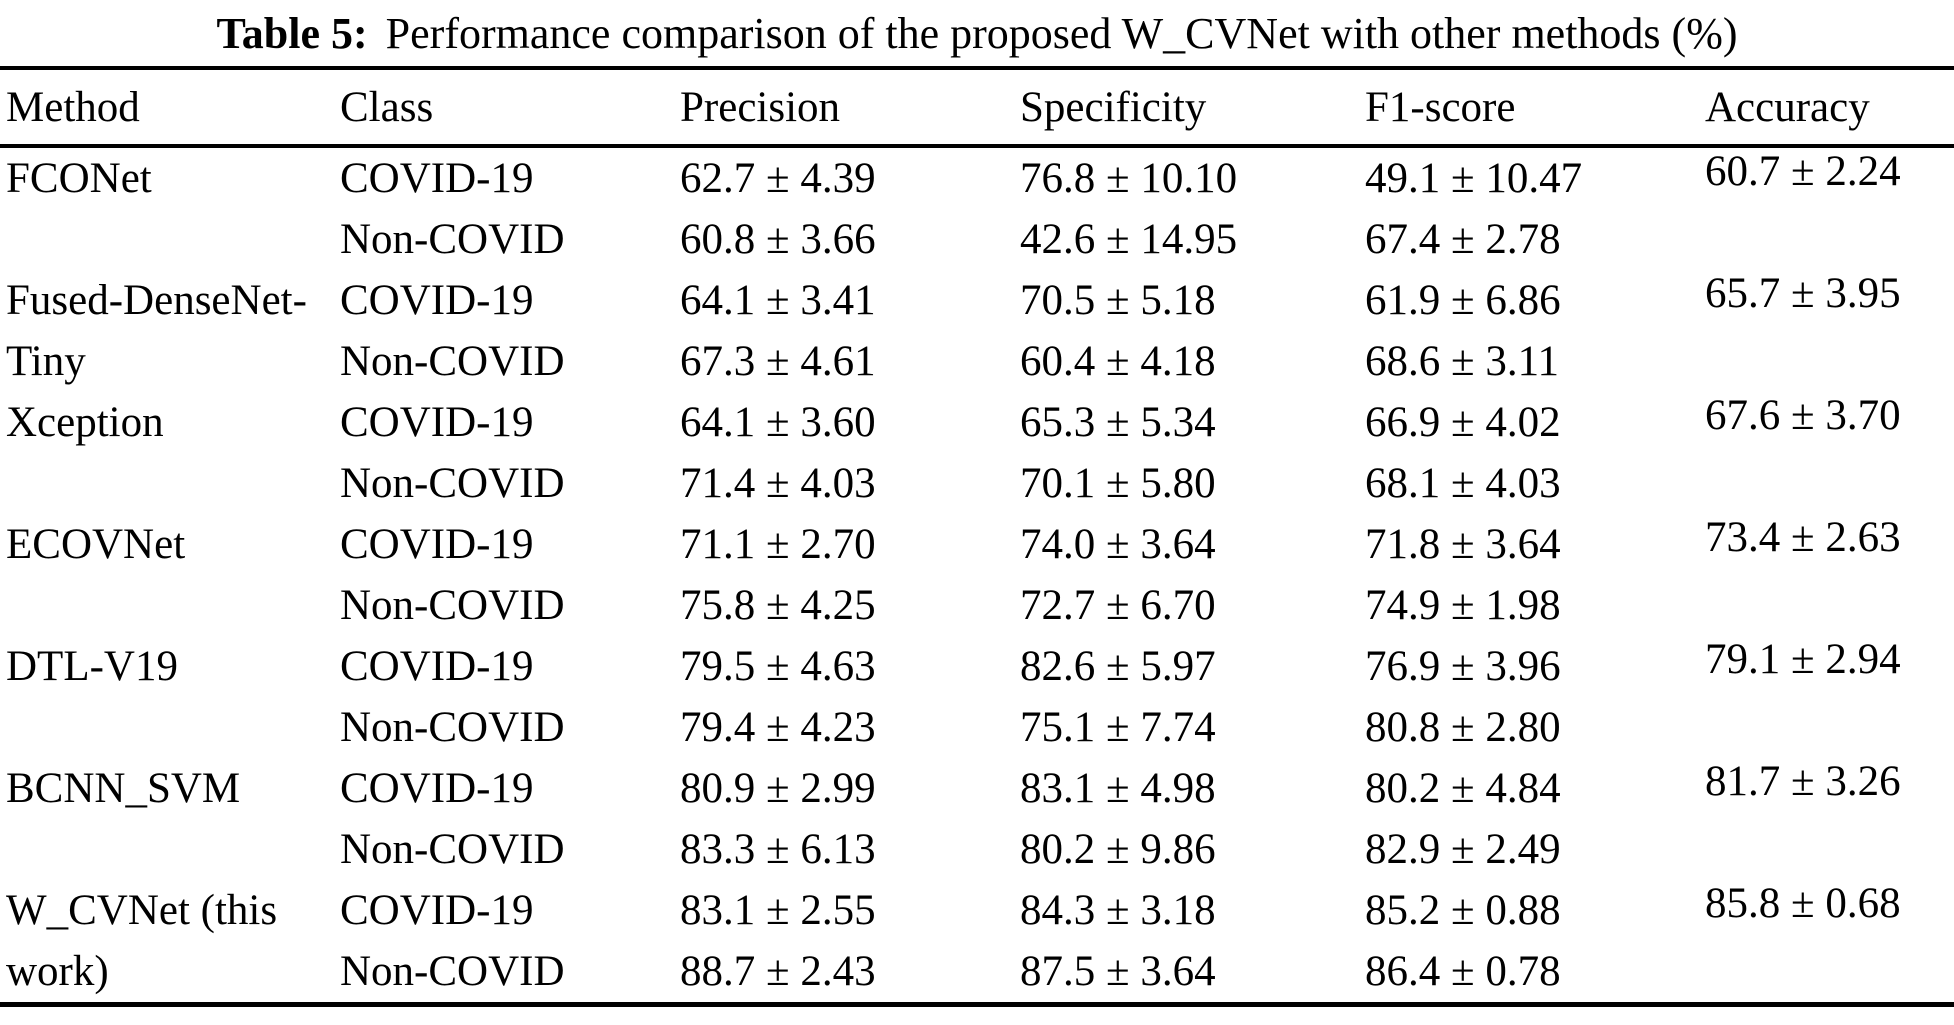 The image size is (1954, 1025). What do you see at coordinates (1462, 361) in the screenshot?
I see `cell-f1: 68.6 ± 3.11` at bounding box center [1462, 361].